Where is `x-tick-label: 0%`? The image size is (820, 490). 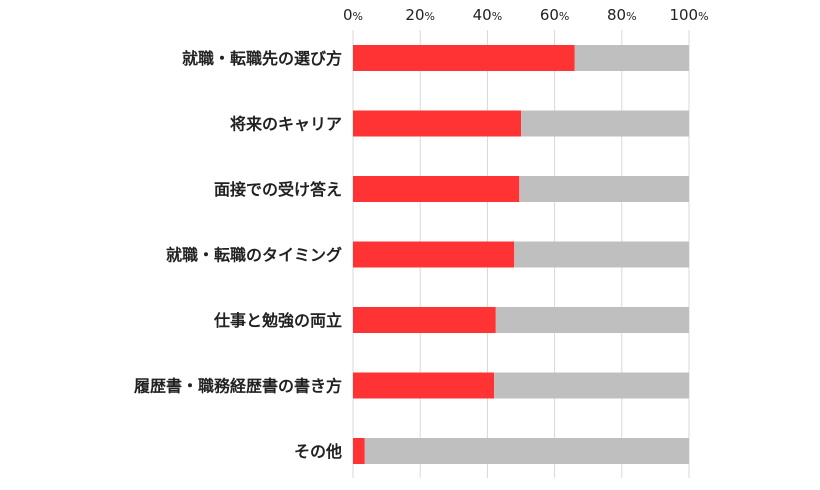
x-tick-label: 0% is located at coordinates (353, 15).